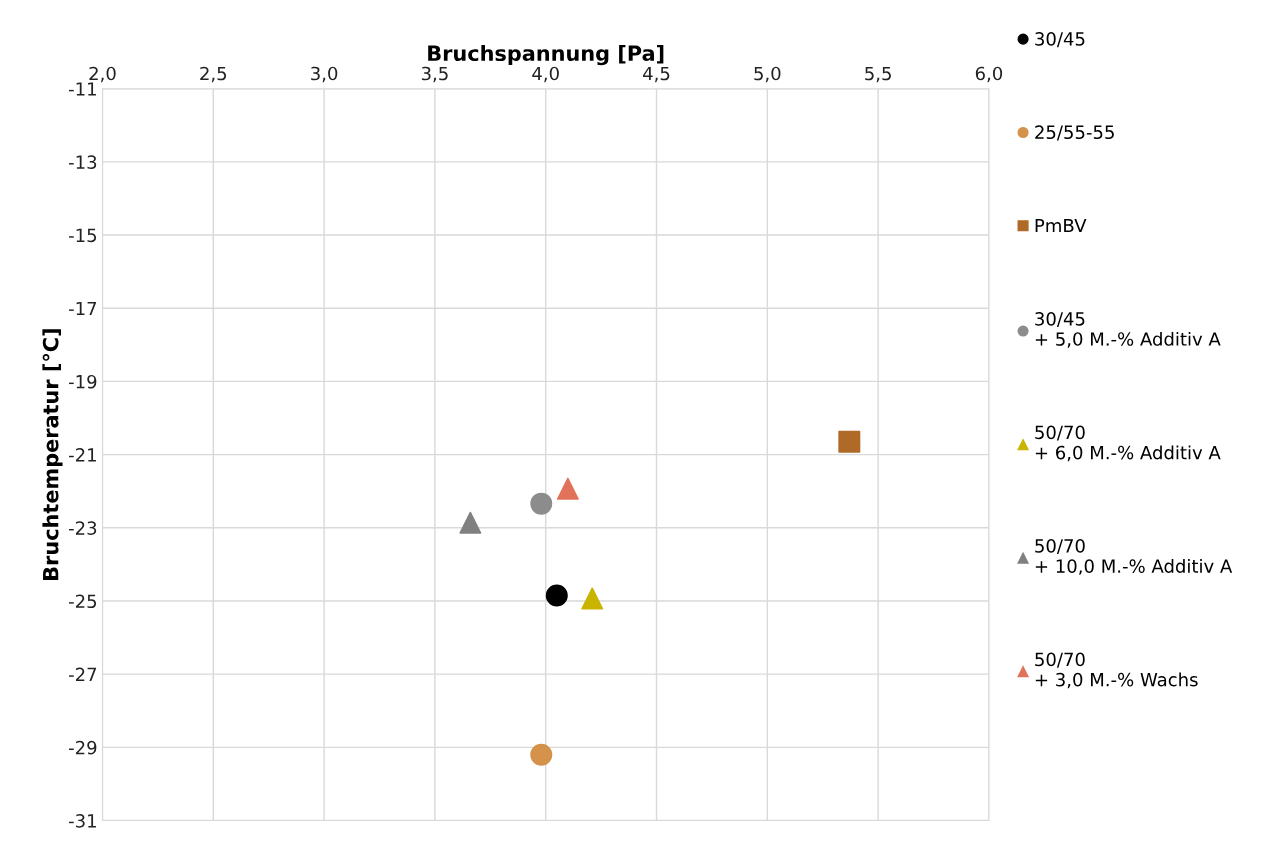 Image resolution: width=1281 pixels, height=861 pixels. Describe the element at coordinates (1061, 225) in the screenshot. I see `legend-label: PmBV` at that location.